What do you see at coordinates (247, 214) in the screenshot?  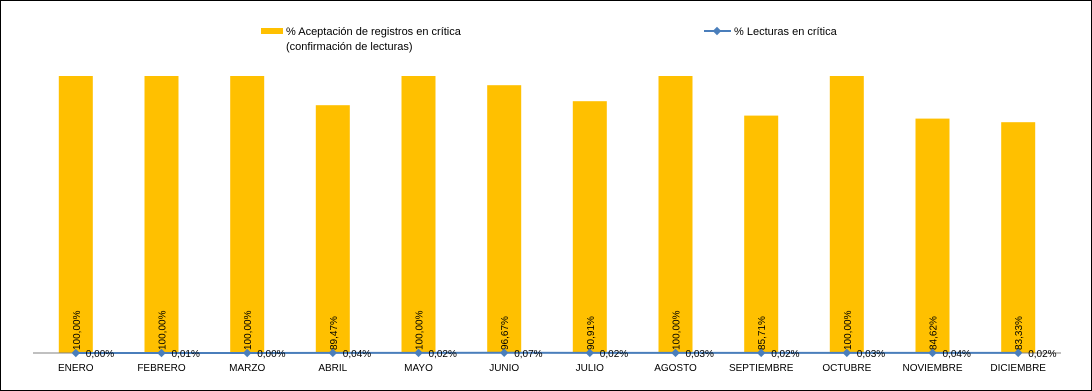 I see `bar-marzo` at bounding box center [247, 214].